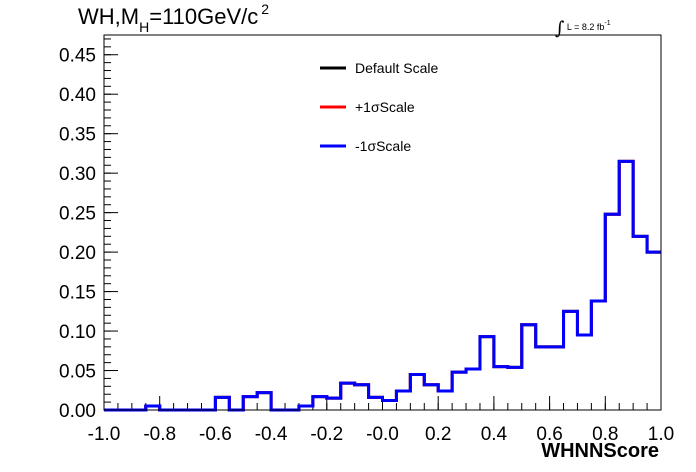  I want to click on plot-title: WH,MH=110GeV/c 2, so click(174, 18).